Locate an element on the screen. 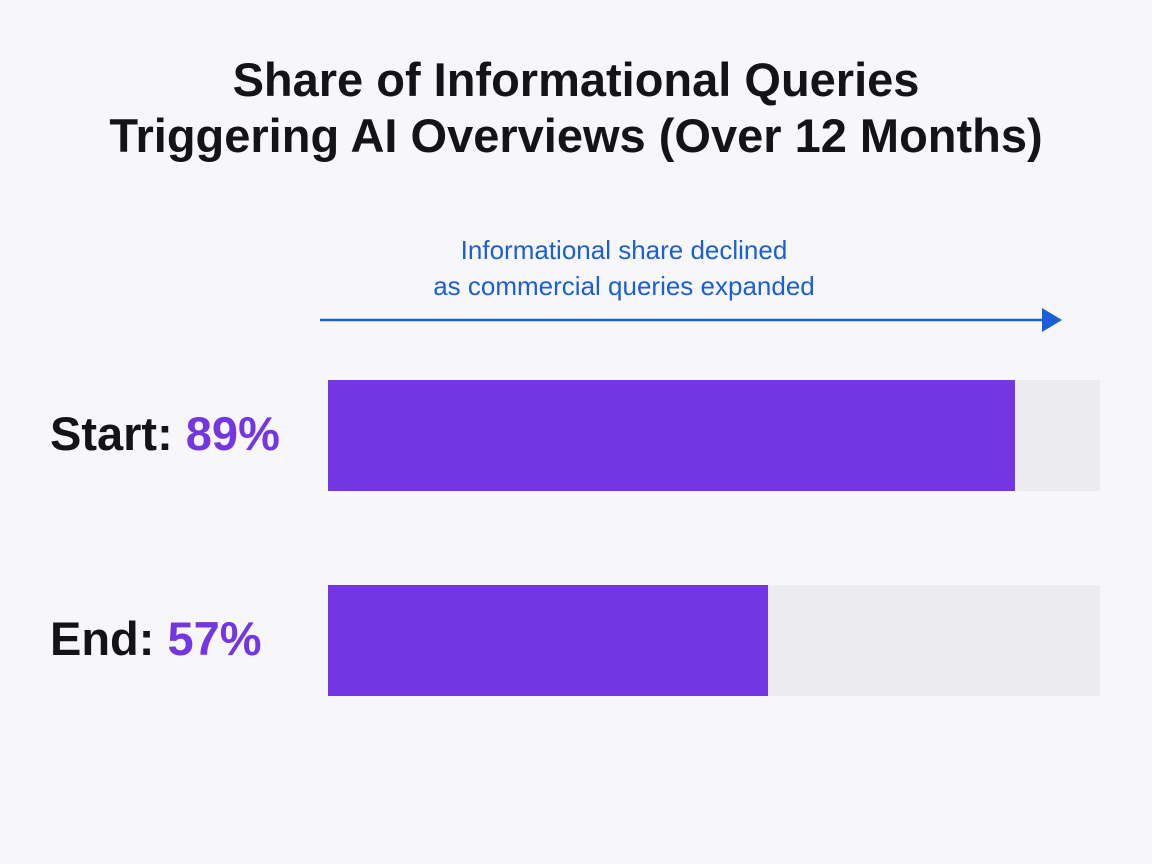 The image size is (1152, 864). annotation-line-2: as commercial queries expanded is located at coordinates (624, 286).